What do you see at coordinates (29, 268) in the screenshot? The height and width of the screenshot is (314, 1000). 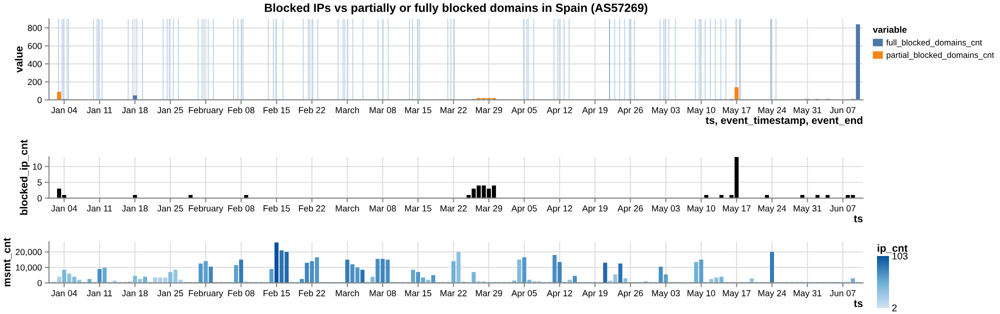 I see `y-tick-label: 10,000` at bounding box center [29, 268].